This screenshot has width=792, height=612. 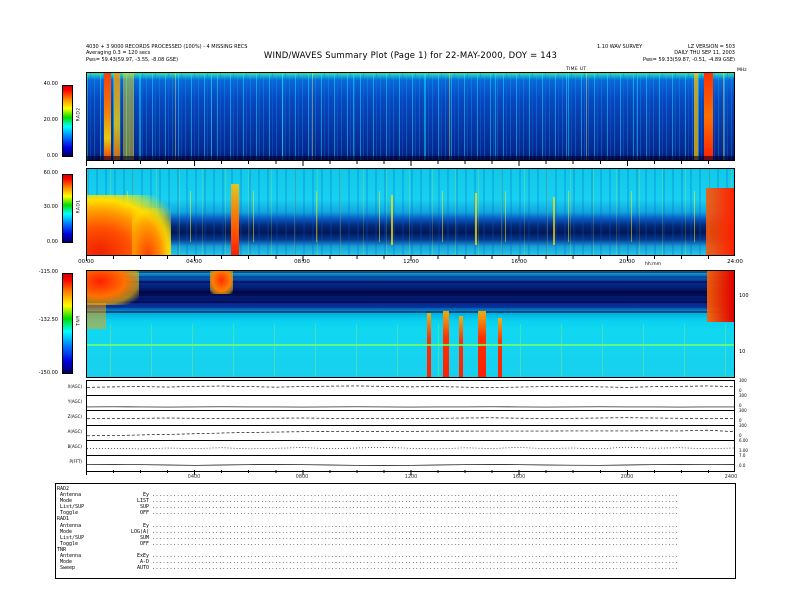 I want to click on rad2-colorbar-tick-max: 40.00, so click(x=50, y=84).